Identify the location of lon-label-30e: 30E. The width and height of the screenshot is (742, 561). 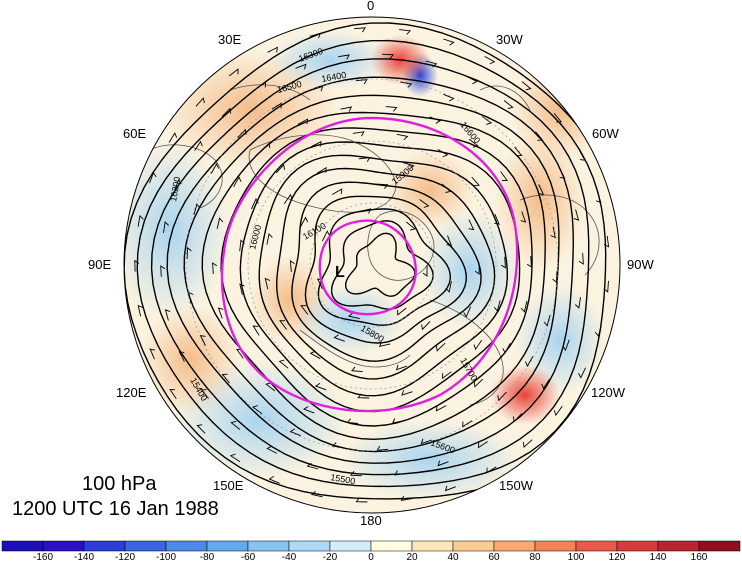
(229, 39).